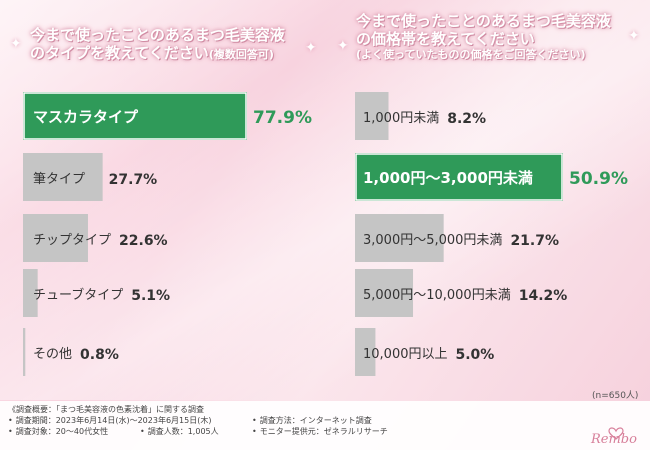 The height and width of the screenshot is (450, 650). What do you see at coordinates (401, 118) in the screenshot?
I see `price-category-label-0: 1,000円未満` at bounding box center [401, 118].